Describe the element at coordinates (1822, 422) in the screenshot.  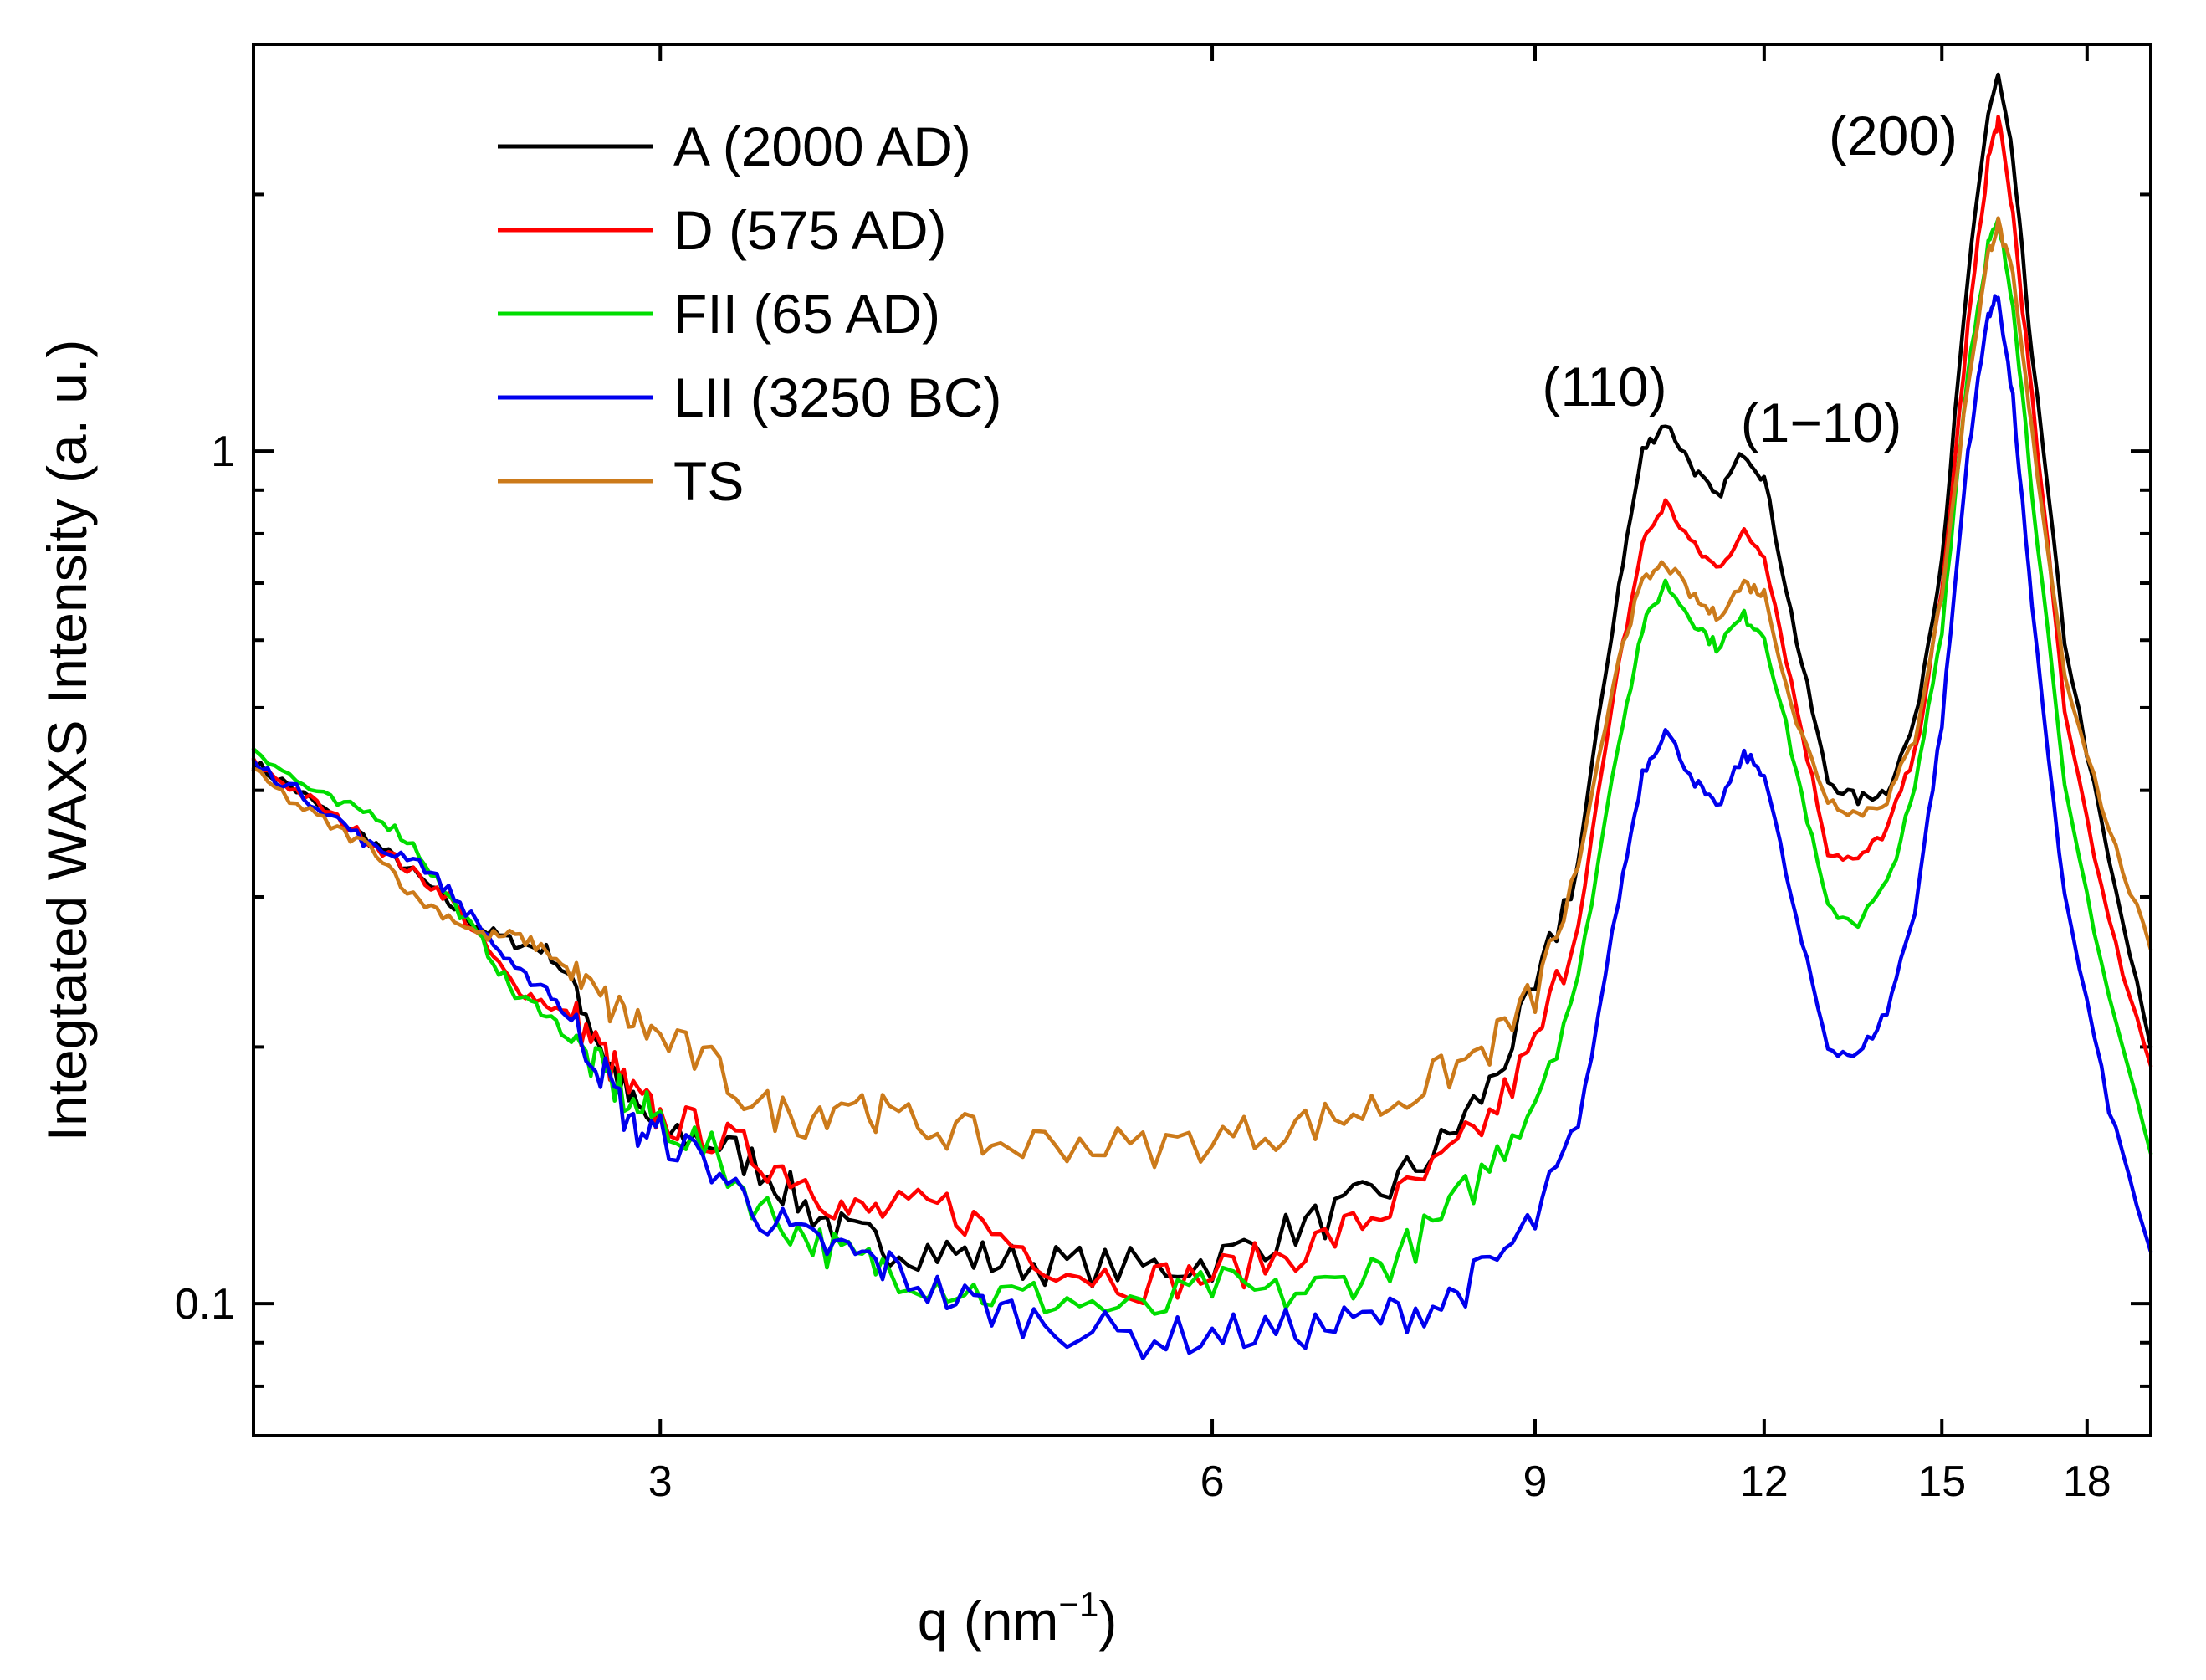
I see `peak-label: (1−10)` at that location.